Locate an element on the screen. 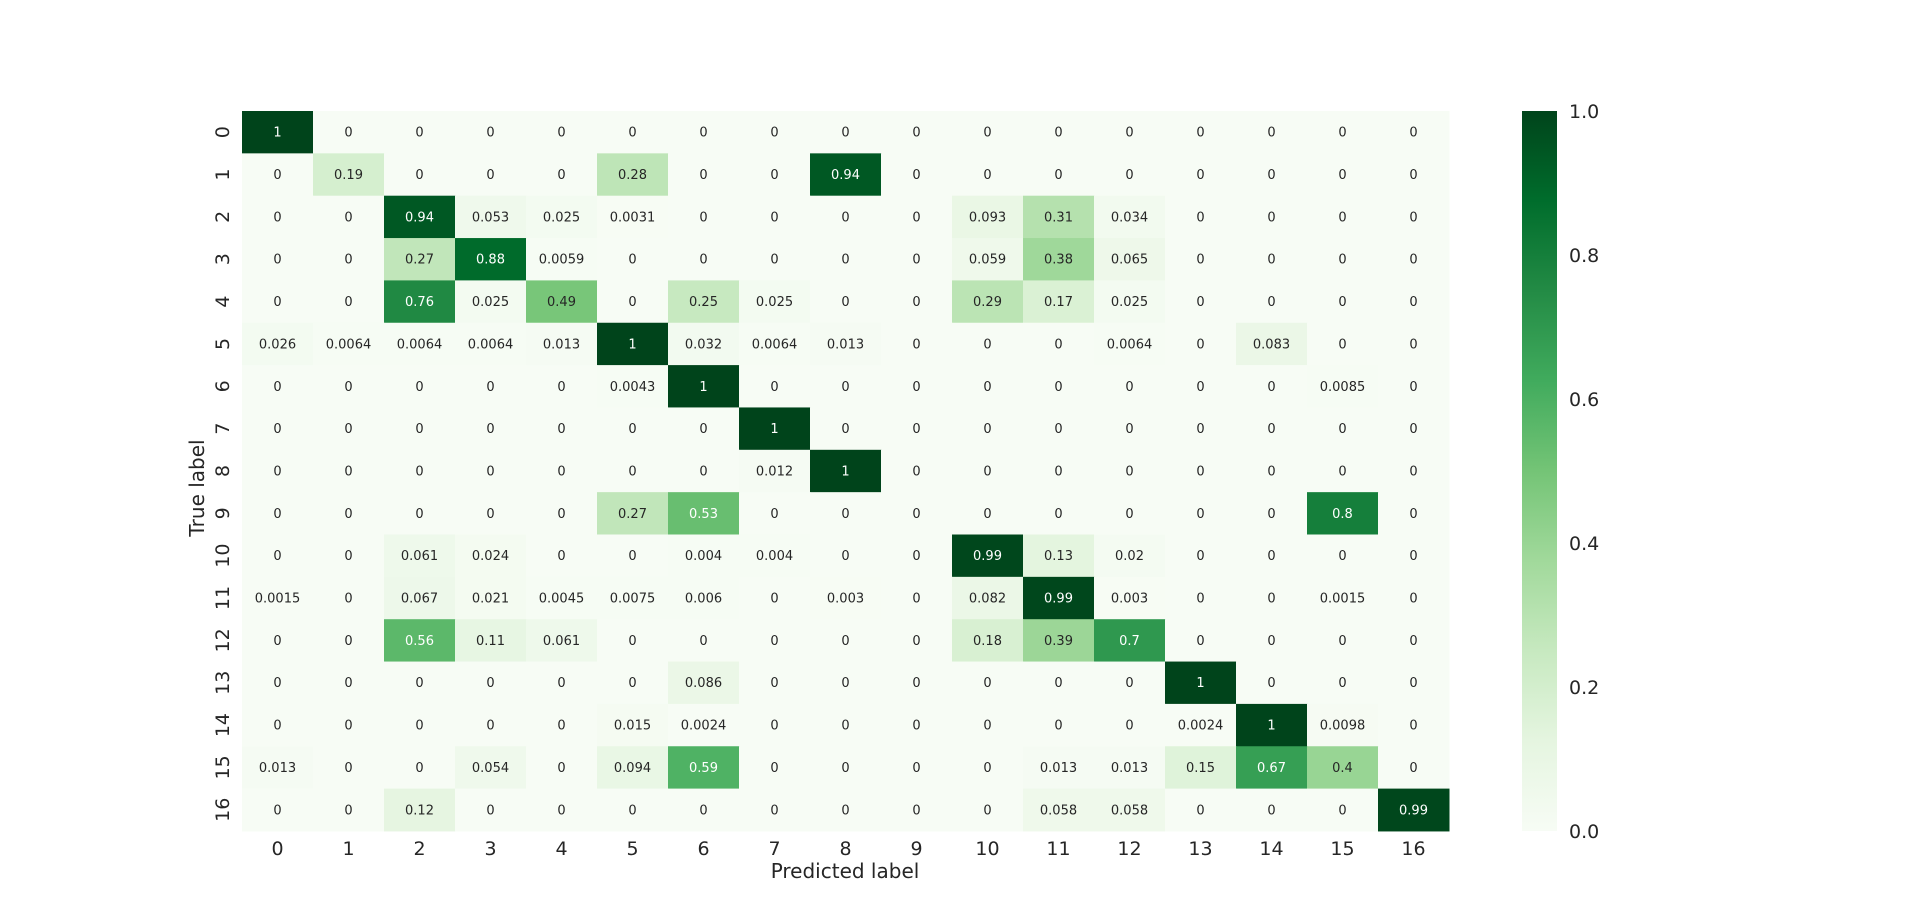 The image size is (1920, 923). cell-value-label: 0.99 is located at coordinates (1413, 810).